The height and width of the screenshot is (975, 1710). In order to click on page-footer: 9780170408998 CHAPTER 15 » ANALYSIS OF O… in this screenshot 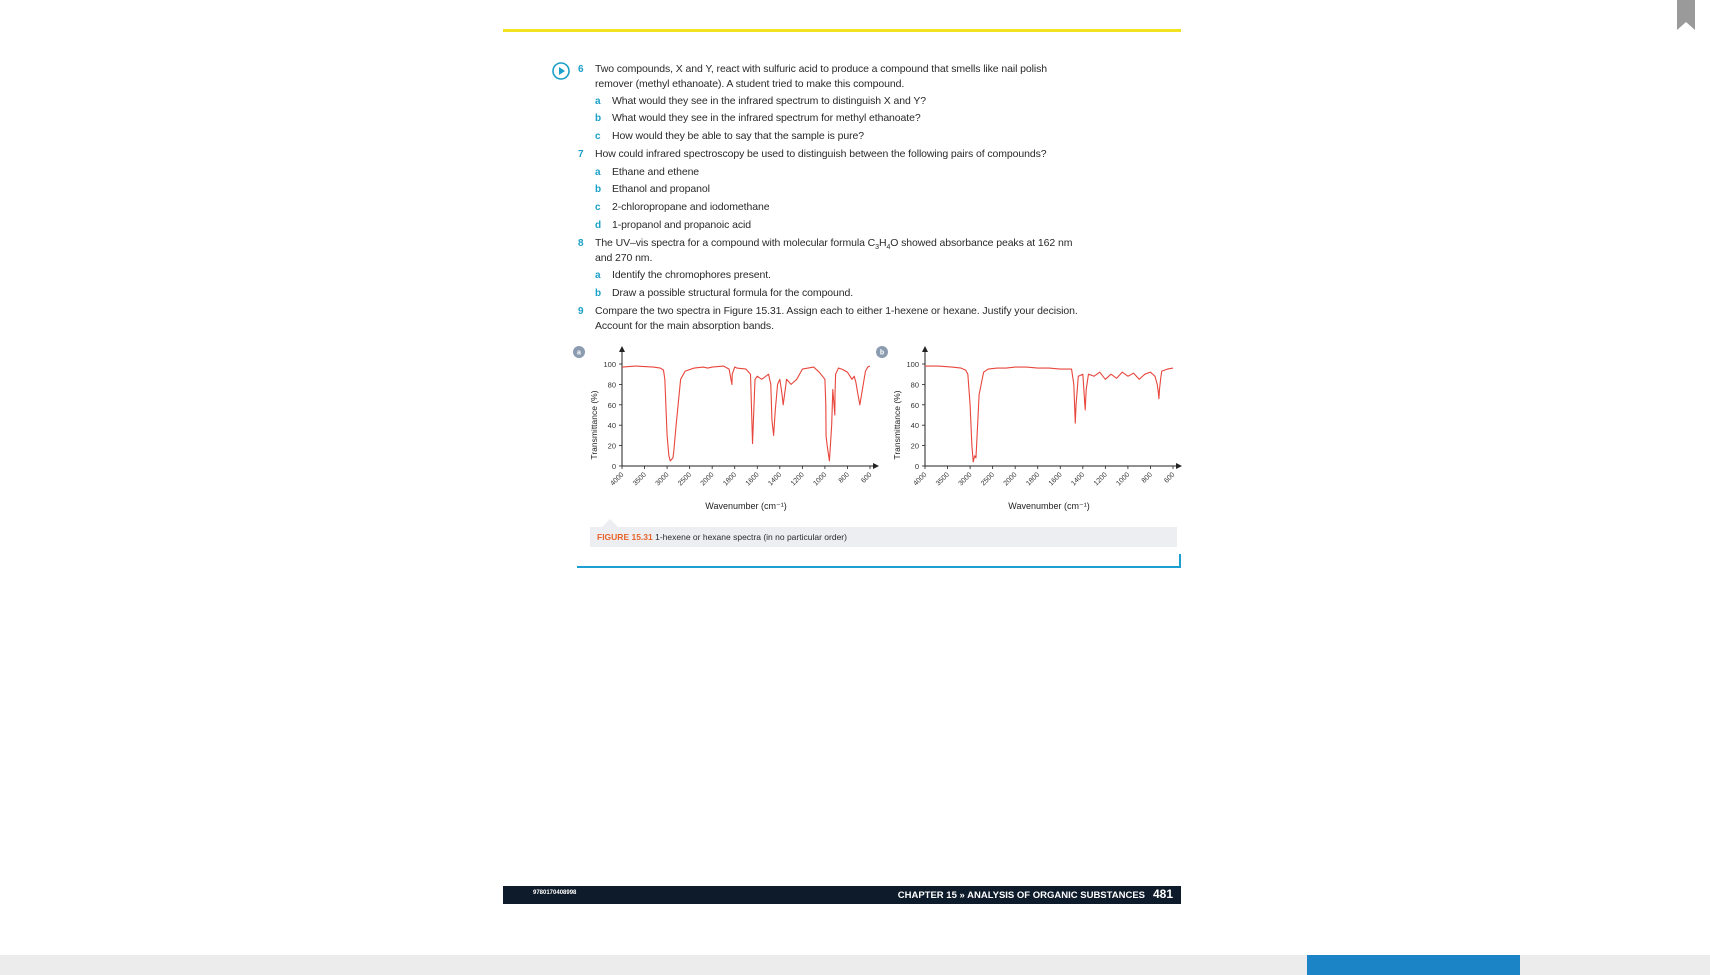, I will do `click(842, 895)`.